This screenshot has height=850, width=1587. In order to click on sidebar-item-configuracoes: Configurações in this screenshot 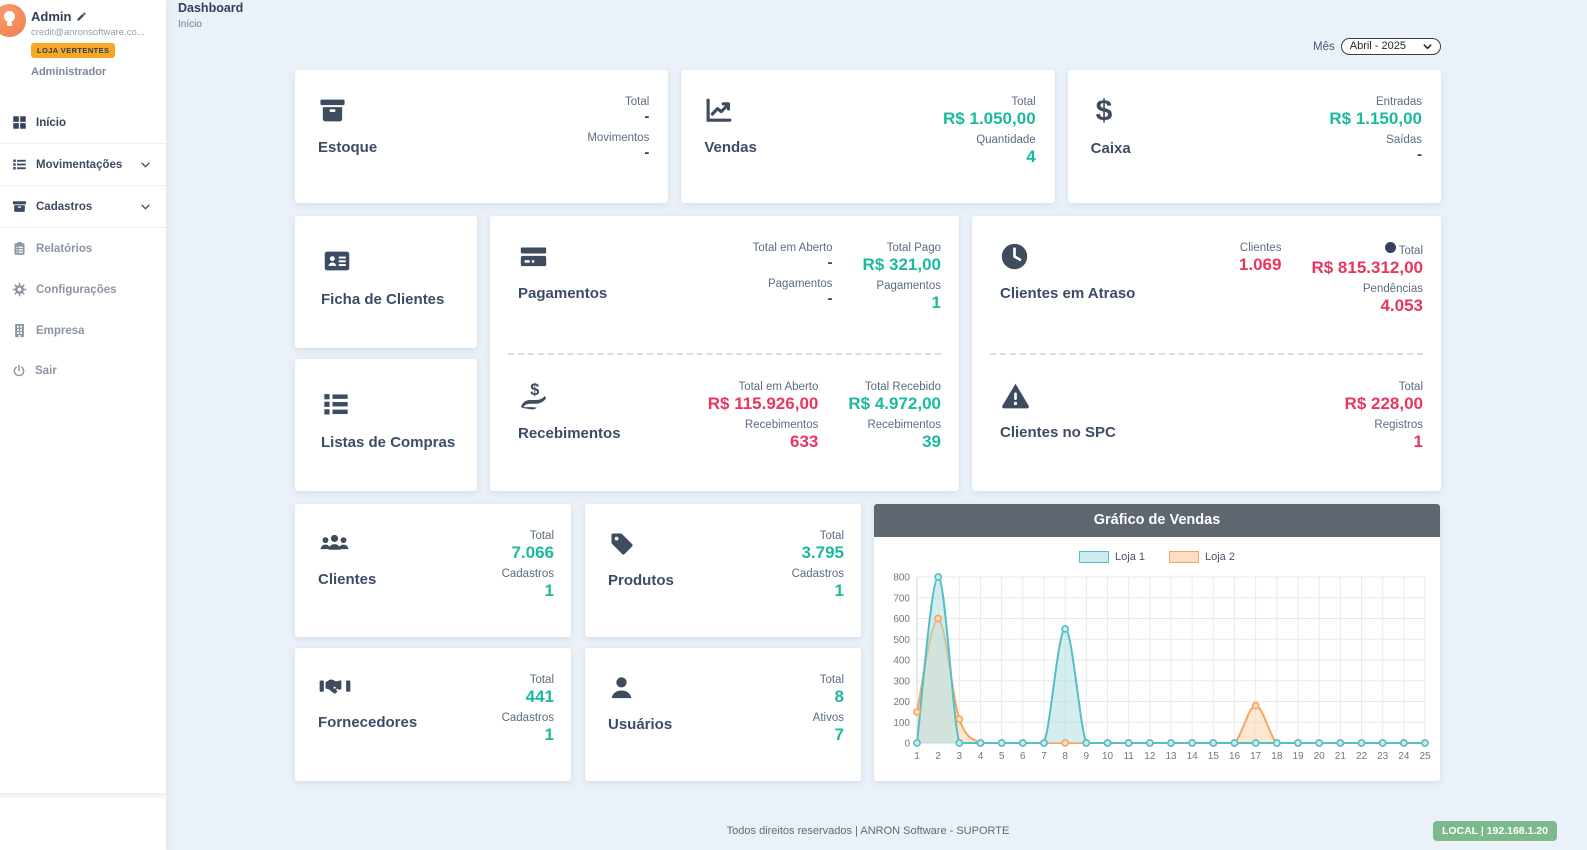, I will do `click(83, 289)`.